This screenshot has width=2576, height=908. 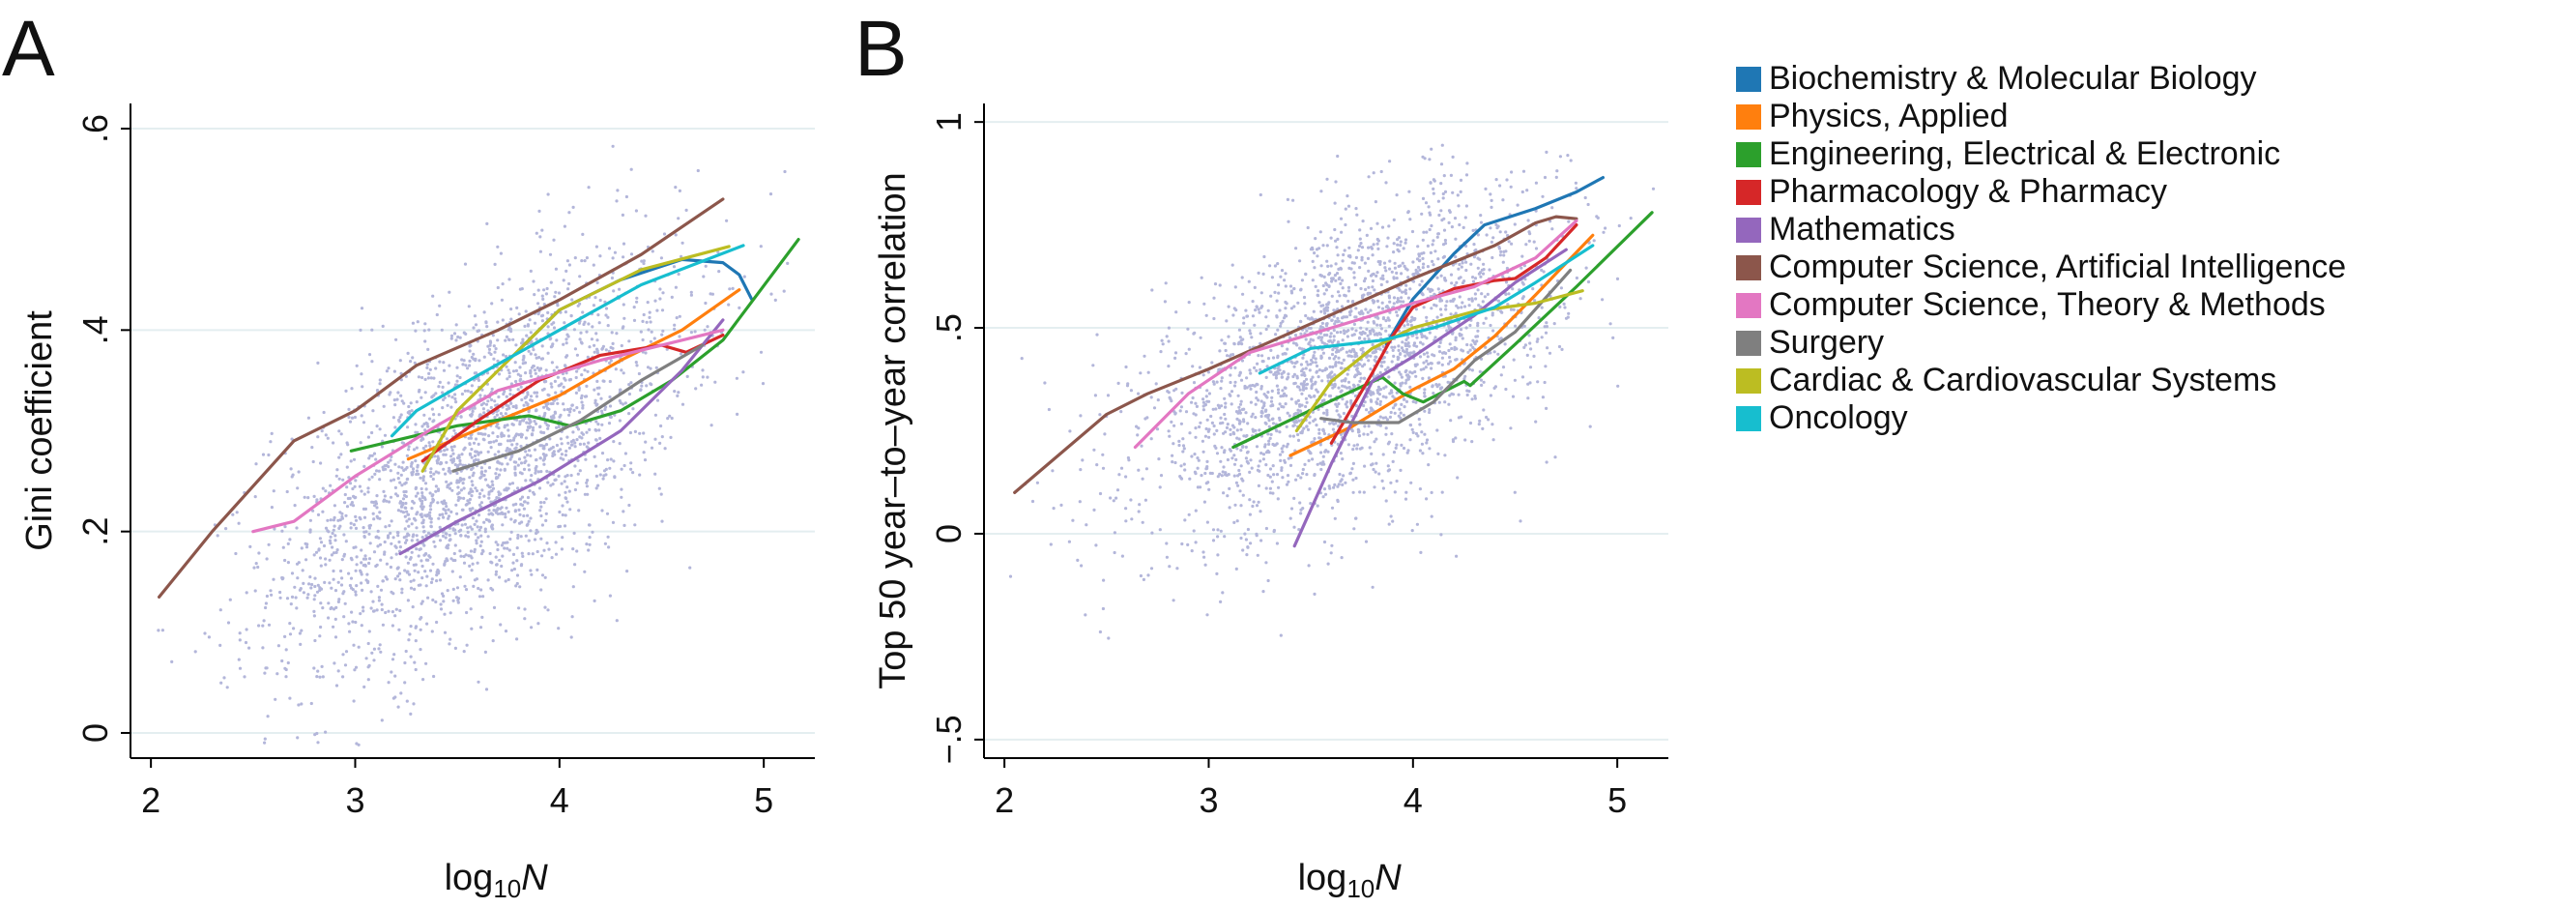 I want to click on series-line, so click(x=568, y=341).